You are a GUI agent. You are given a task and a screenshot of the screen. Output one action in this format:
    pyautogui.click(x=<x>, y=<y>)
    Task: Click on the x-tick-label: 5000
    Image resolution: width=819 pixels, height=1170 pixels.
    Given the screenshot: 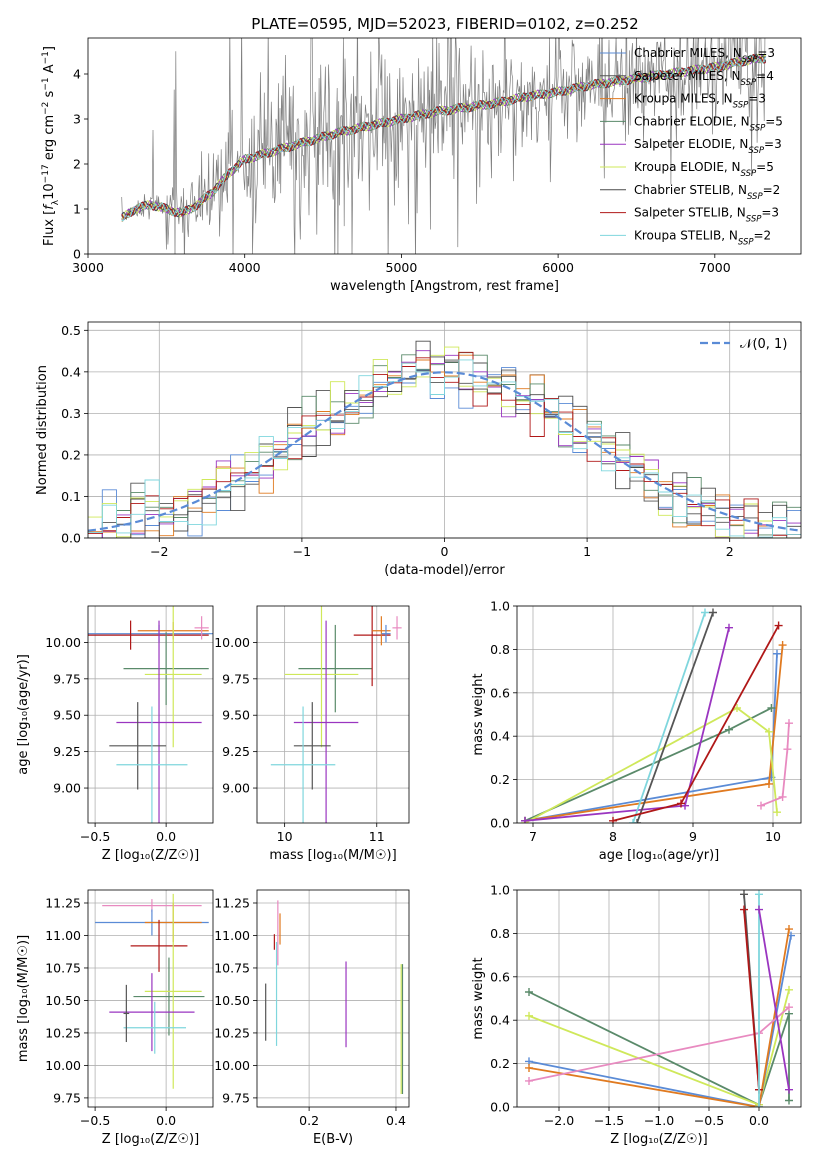 What is the action you would take?
    pyautogui.click(x=402, y=267)
    